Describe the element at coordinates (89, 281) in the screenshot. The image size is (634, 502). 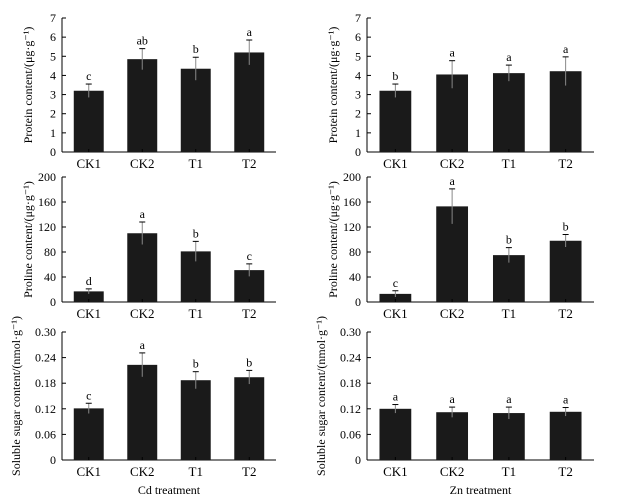
I see `significance-letter: d` at that location.